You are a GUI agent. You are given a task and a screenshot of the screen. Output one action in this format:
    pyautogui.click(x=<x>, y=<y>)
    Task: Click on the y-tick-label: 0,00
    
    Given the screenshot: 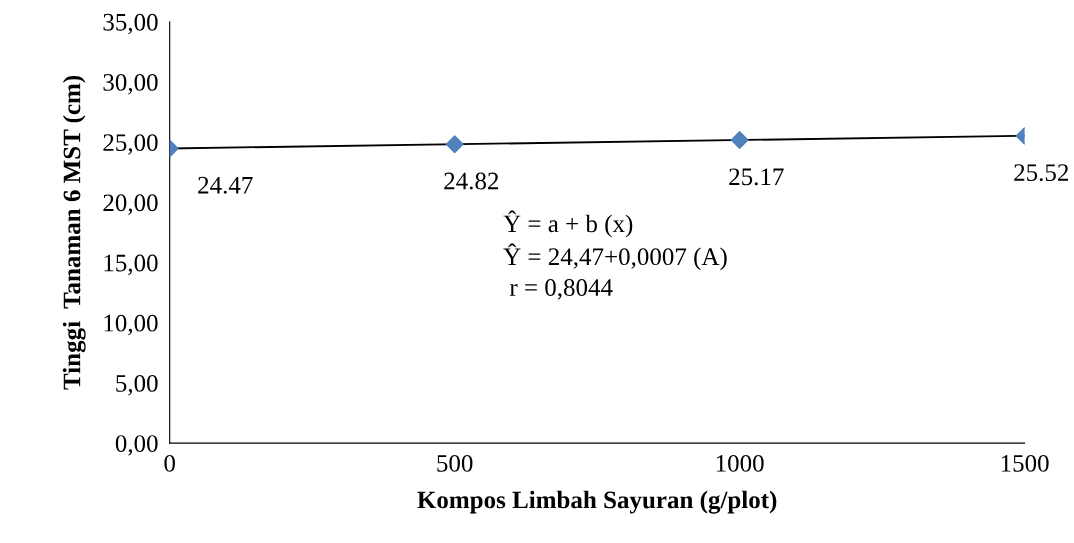 What is the action you would take?
    pyautogui.click(x=136, y=445)
    